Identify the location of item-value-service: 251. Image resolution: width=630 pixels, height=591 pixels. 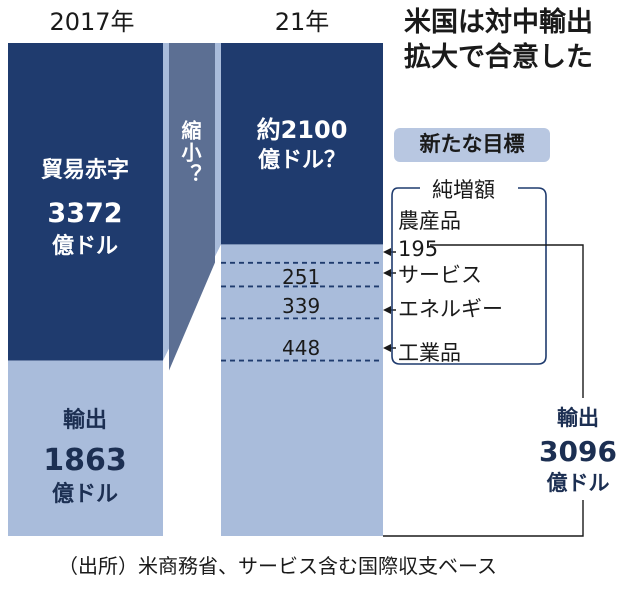
(301, 277).